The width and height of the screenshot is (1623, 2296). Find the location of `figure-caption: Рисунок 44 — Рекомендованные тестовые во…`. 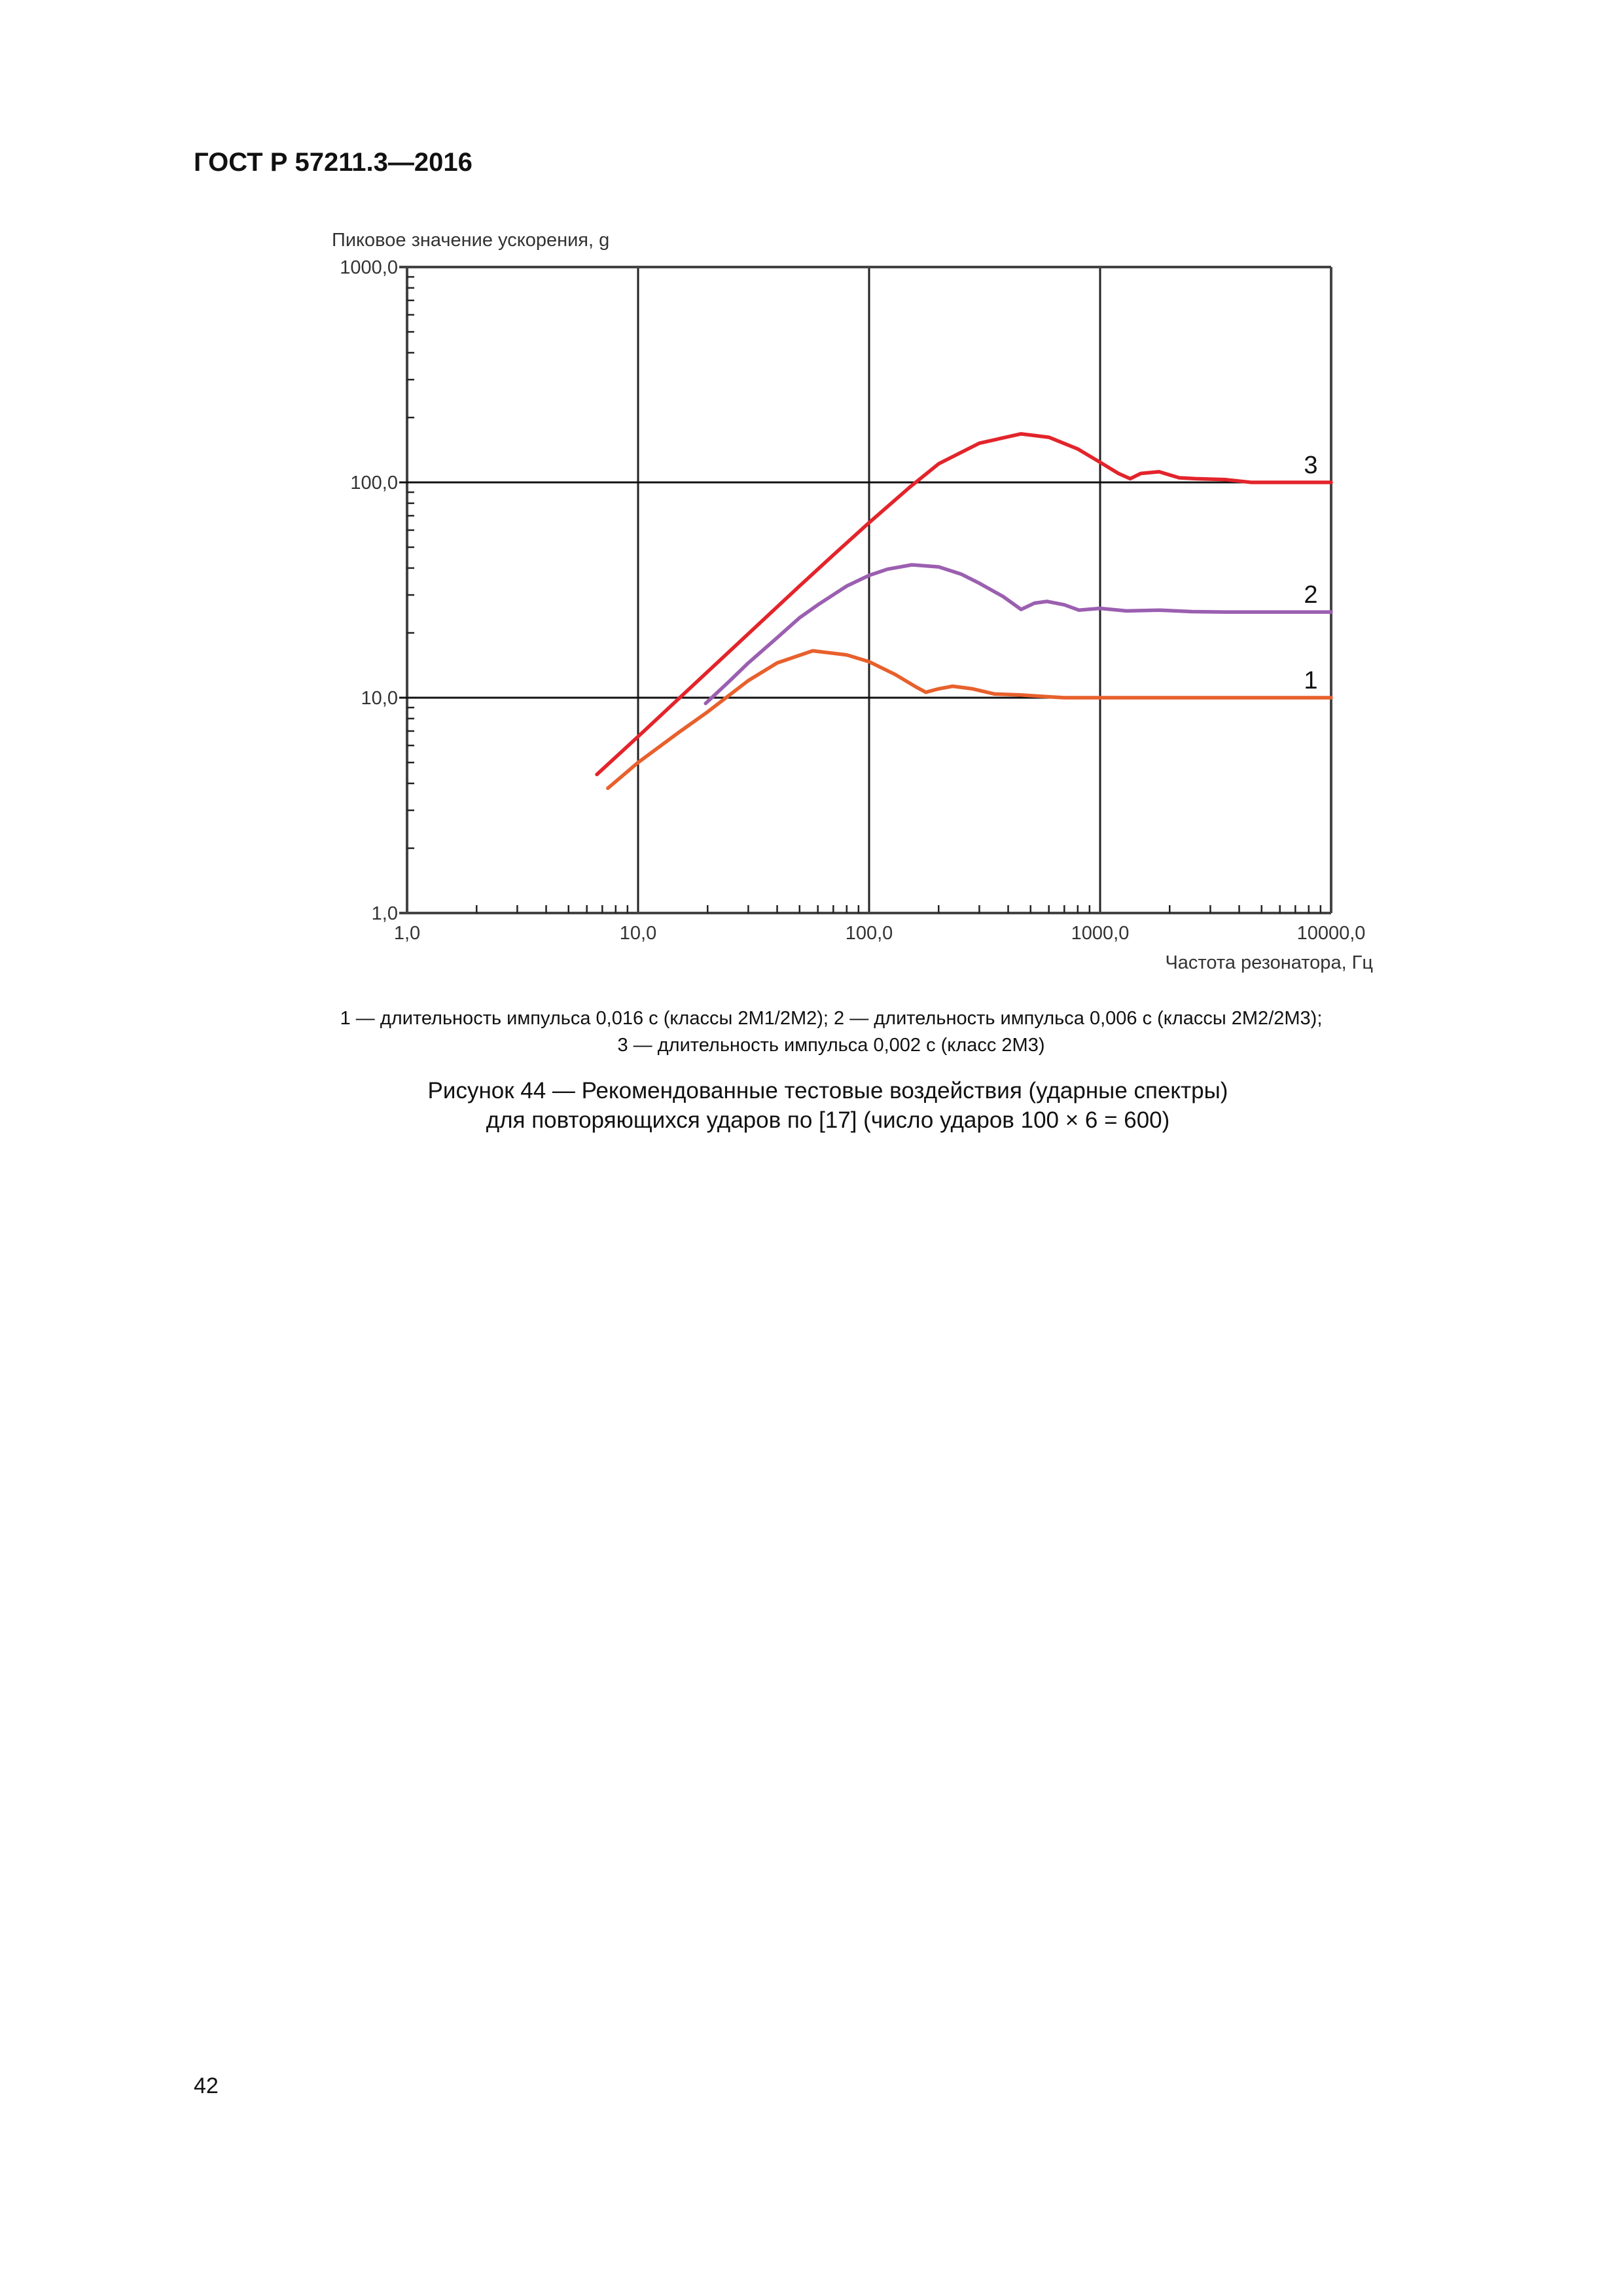

figure-caption: Рисунок 44 — Рекомендованные тестовые во… is located at coordinates (811, 1105).